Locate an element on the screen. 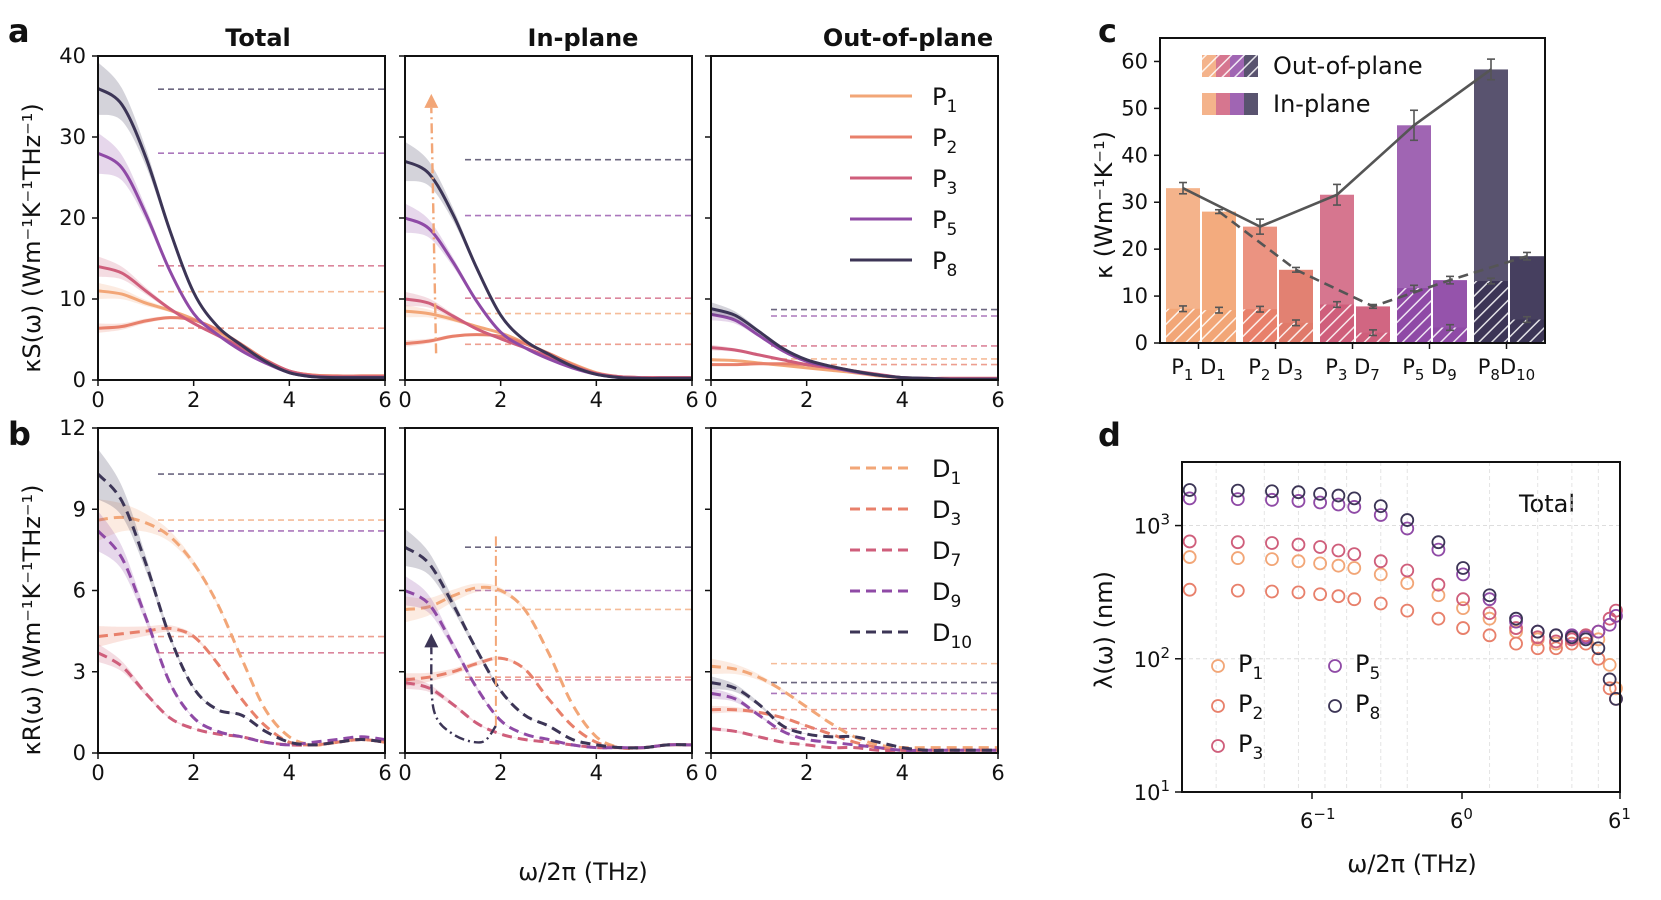  c-bar-hatch-P3 is located at coordinates (1337, 323).